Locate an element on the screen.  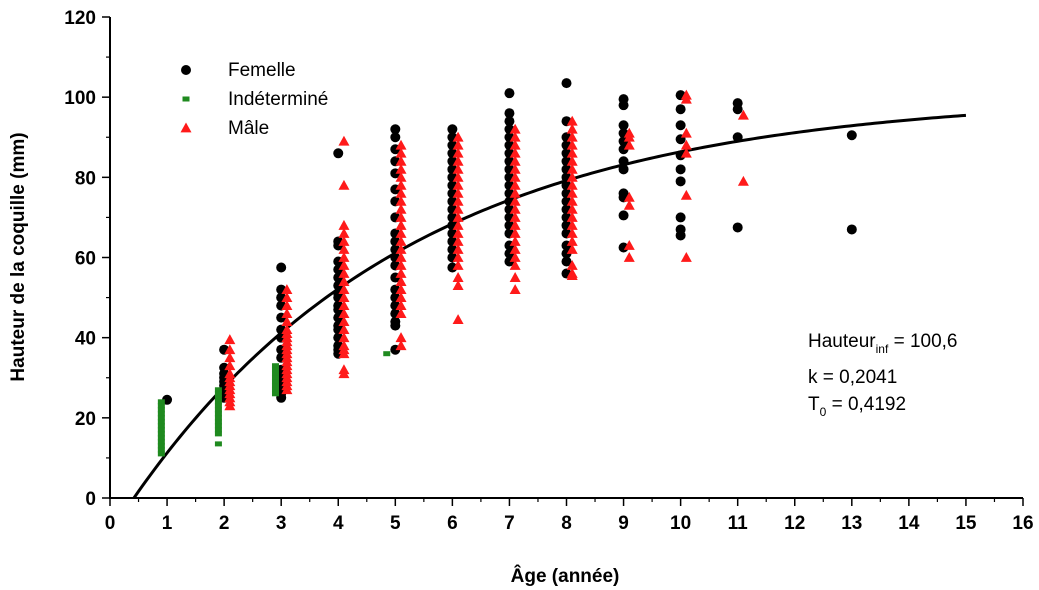
x-tick-label: 9 is located at coordinates (623, 523).